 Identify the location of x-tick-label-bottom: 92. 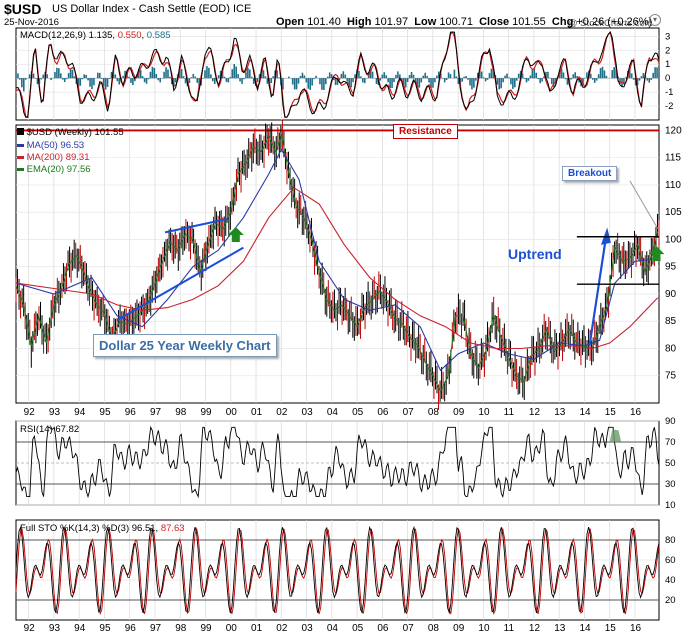
(30, 628).